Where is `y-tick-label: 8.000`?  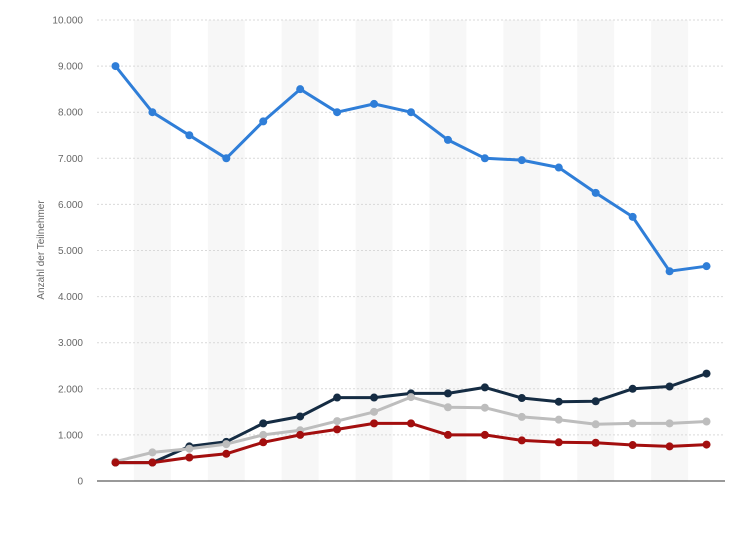 y-tick-label: 8.000 is located at coordinates (70, 113).